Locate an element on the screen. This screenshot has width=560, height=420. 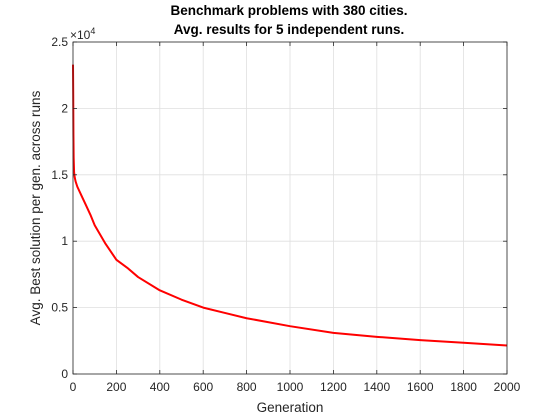
x-tick-label: 1000 is located at coordinates (290, 387).